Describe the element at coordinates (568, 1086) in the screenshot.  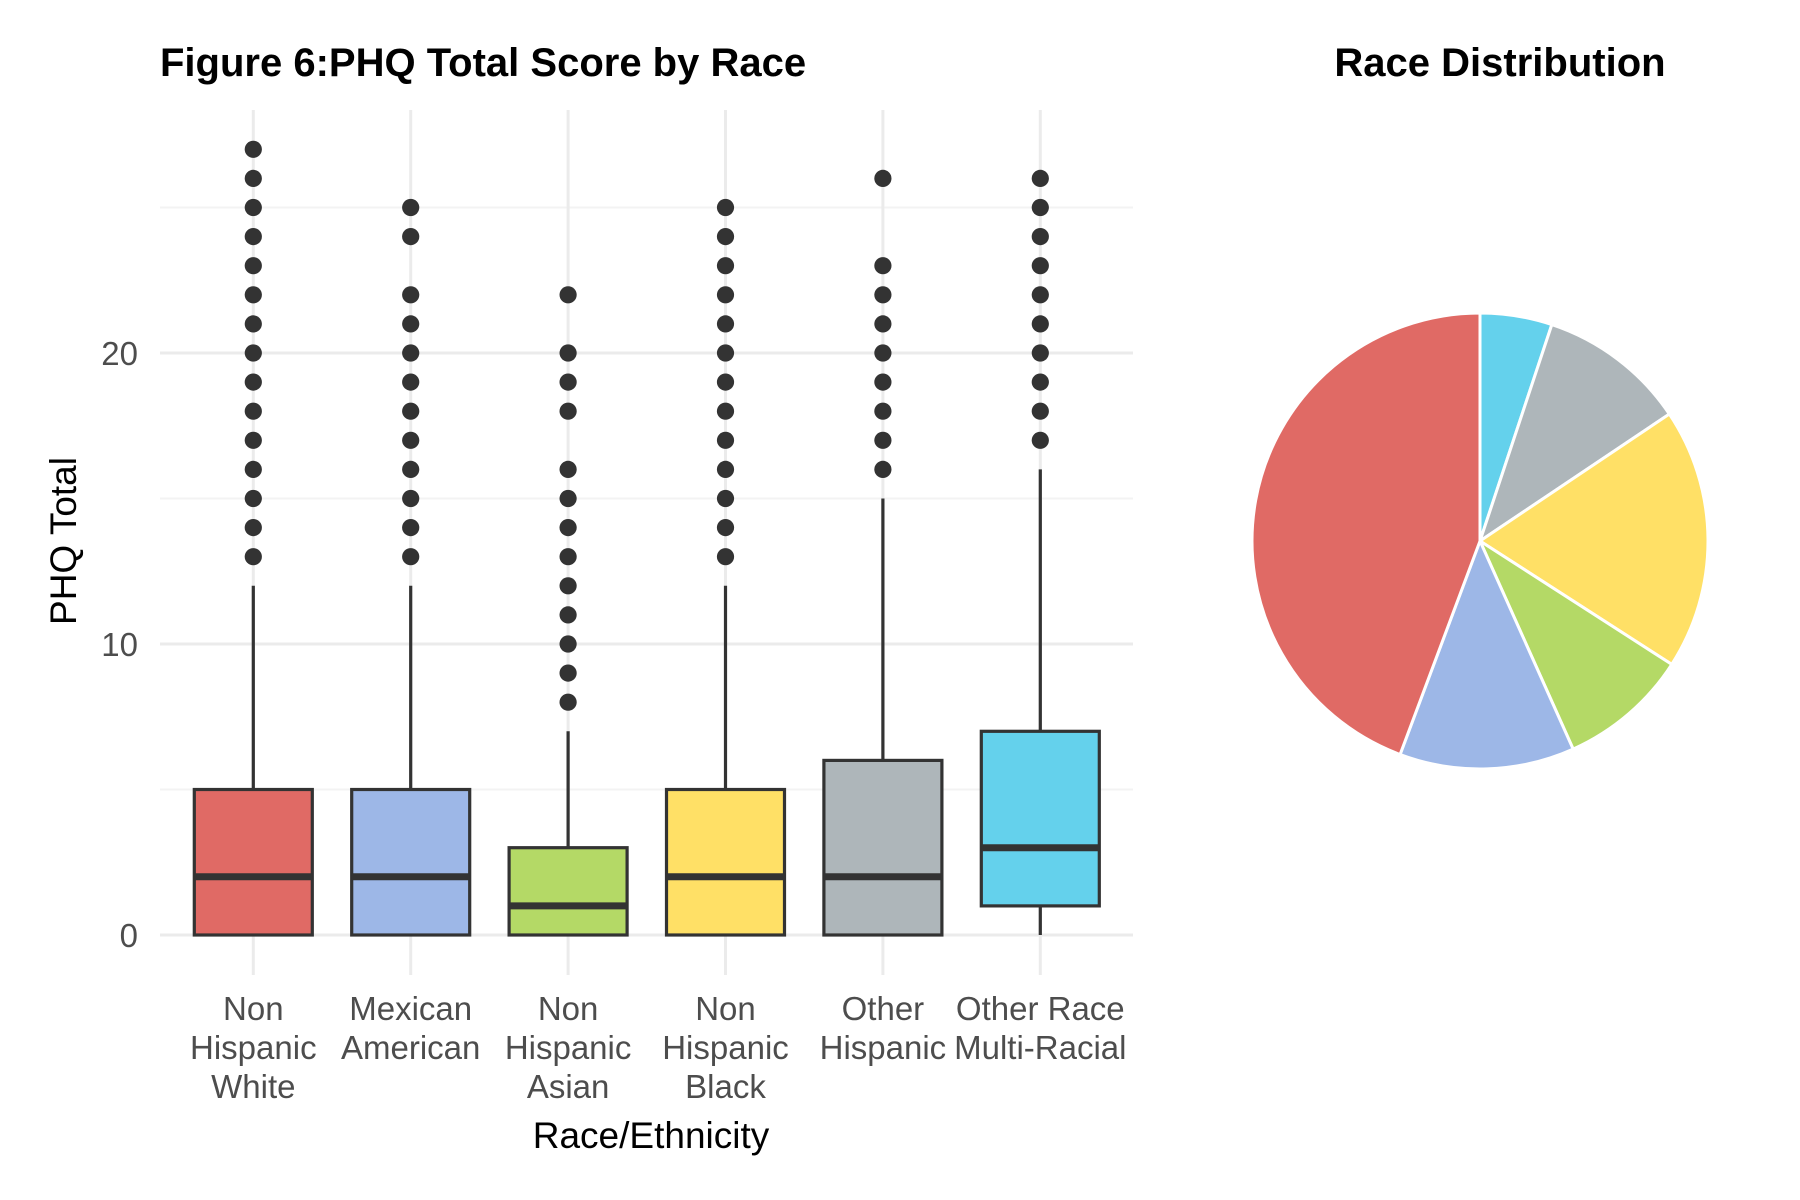
I see `x-tick-label-line: Asian` at that location.